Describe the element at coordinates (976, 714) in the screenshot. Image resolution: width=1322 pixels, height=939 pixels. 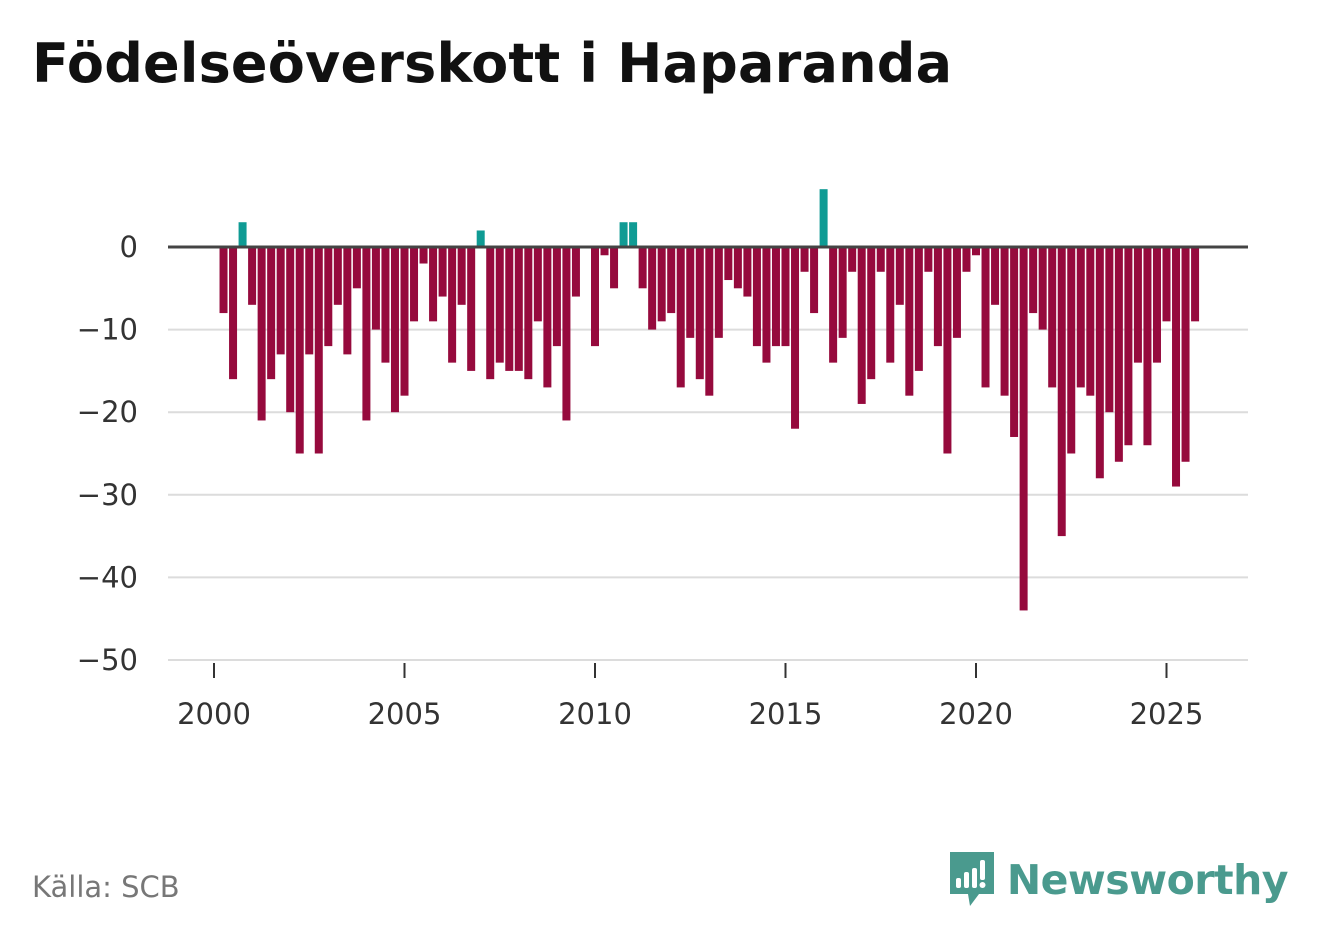
I see `x-tick-label: 2020` at that location.